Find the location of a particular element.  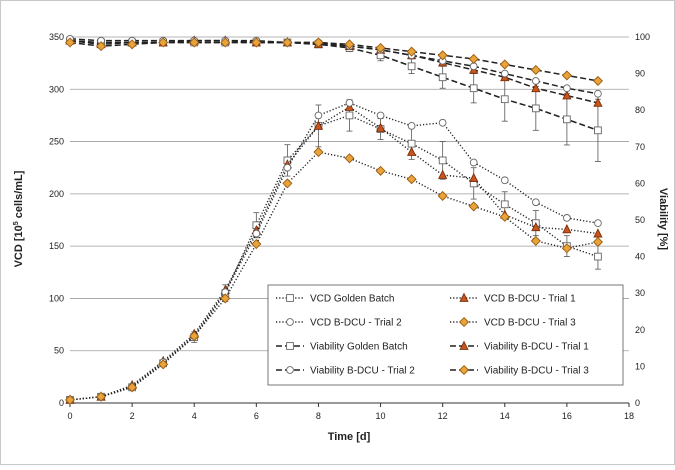

y-left-tick-label: 200 is located at coordinates (56, 194).